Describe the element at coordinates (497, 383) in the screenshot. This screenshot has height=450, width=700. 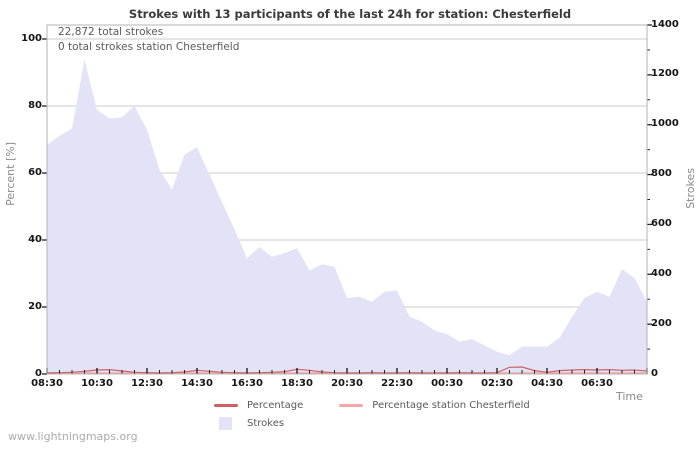
I see `x-tick-label: 02:30` at that location.